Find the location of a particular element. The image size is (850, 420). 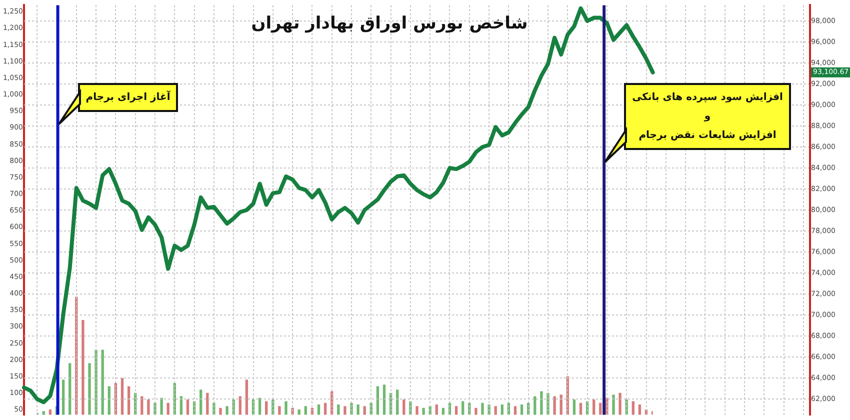

text: شاخص بورس اوراق بهادار تهران is located at coordinates (389, 24).